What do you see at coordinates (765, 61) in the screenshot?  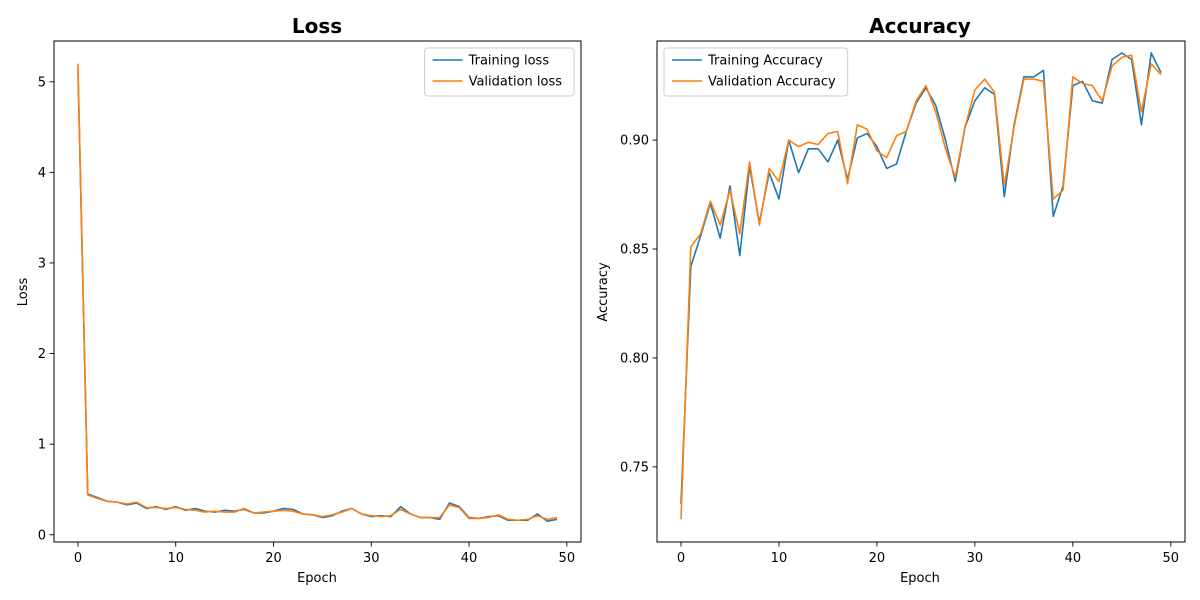 I see `legend-label: Training Accuracy` at bounding box center [765, 61].